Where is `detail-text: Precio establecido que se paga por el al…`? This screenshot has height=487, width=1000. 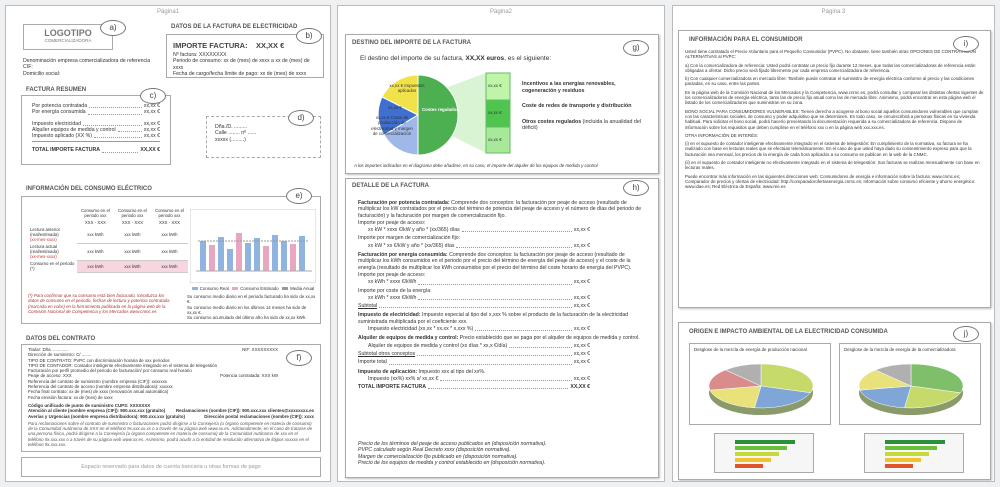 detail-text: Precio establecido que se paga por el al… is located at coordinates (549, 338).